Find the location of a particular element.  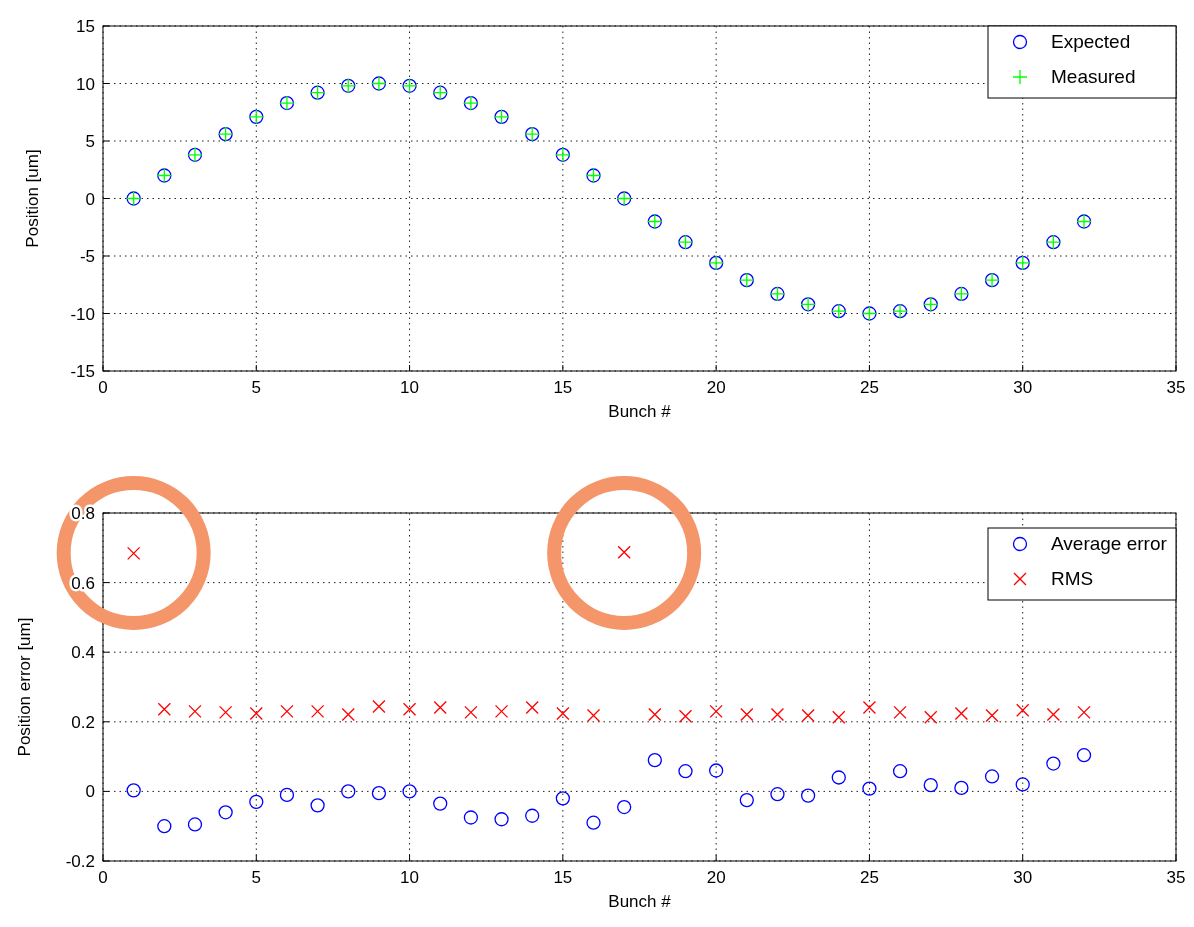

y-tick-label: 15 is located at coordinates (85, 26).